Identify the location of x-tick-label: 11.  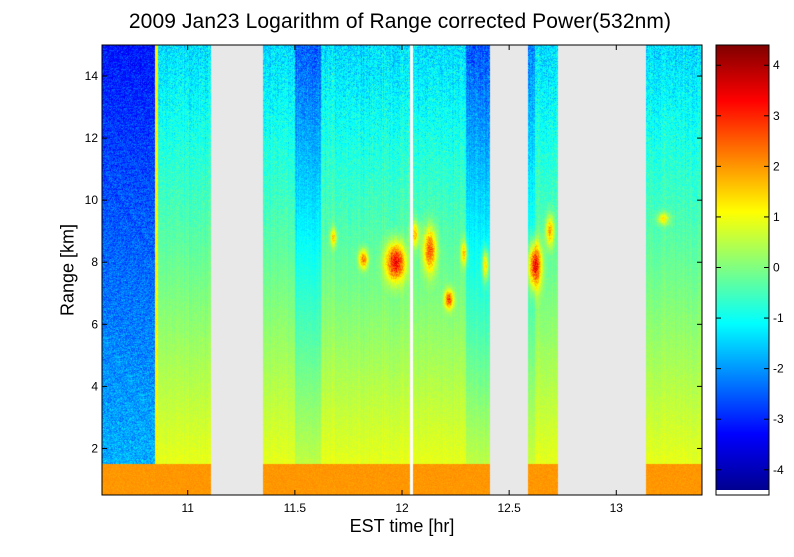
(187, 508).